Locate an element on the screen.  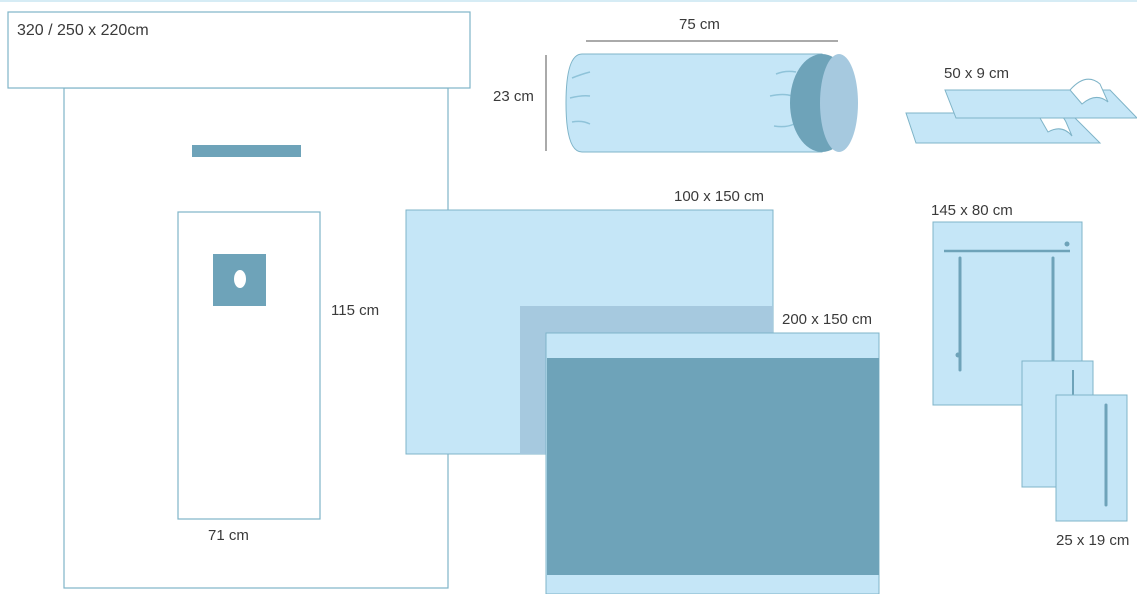
roll-drawing is located at coordinates (701, 96).